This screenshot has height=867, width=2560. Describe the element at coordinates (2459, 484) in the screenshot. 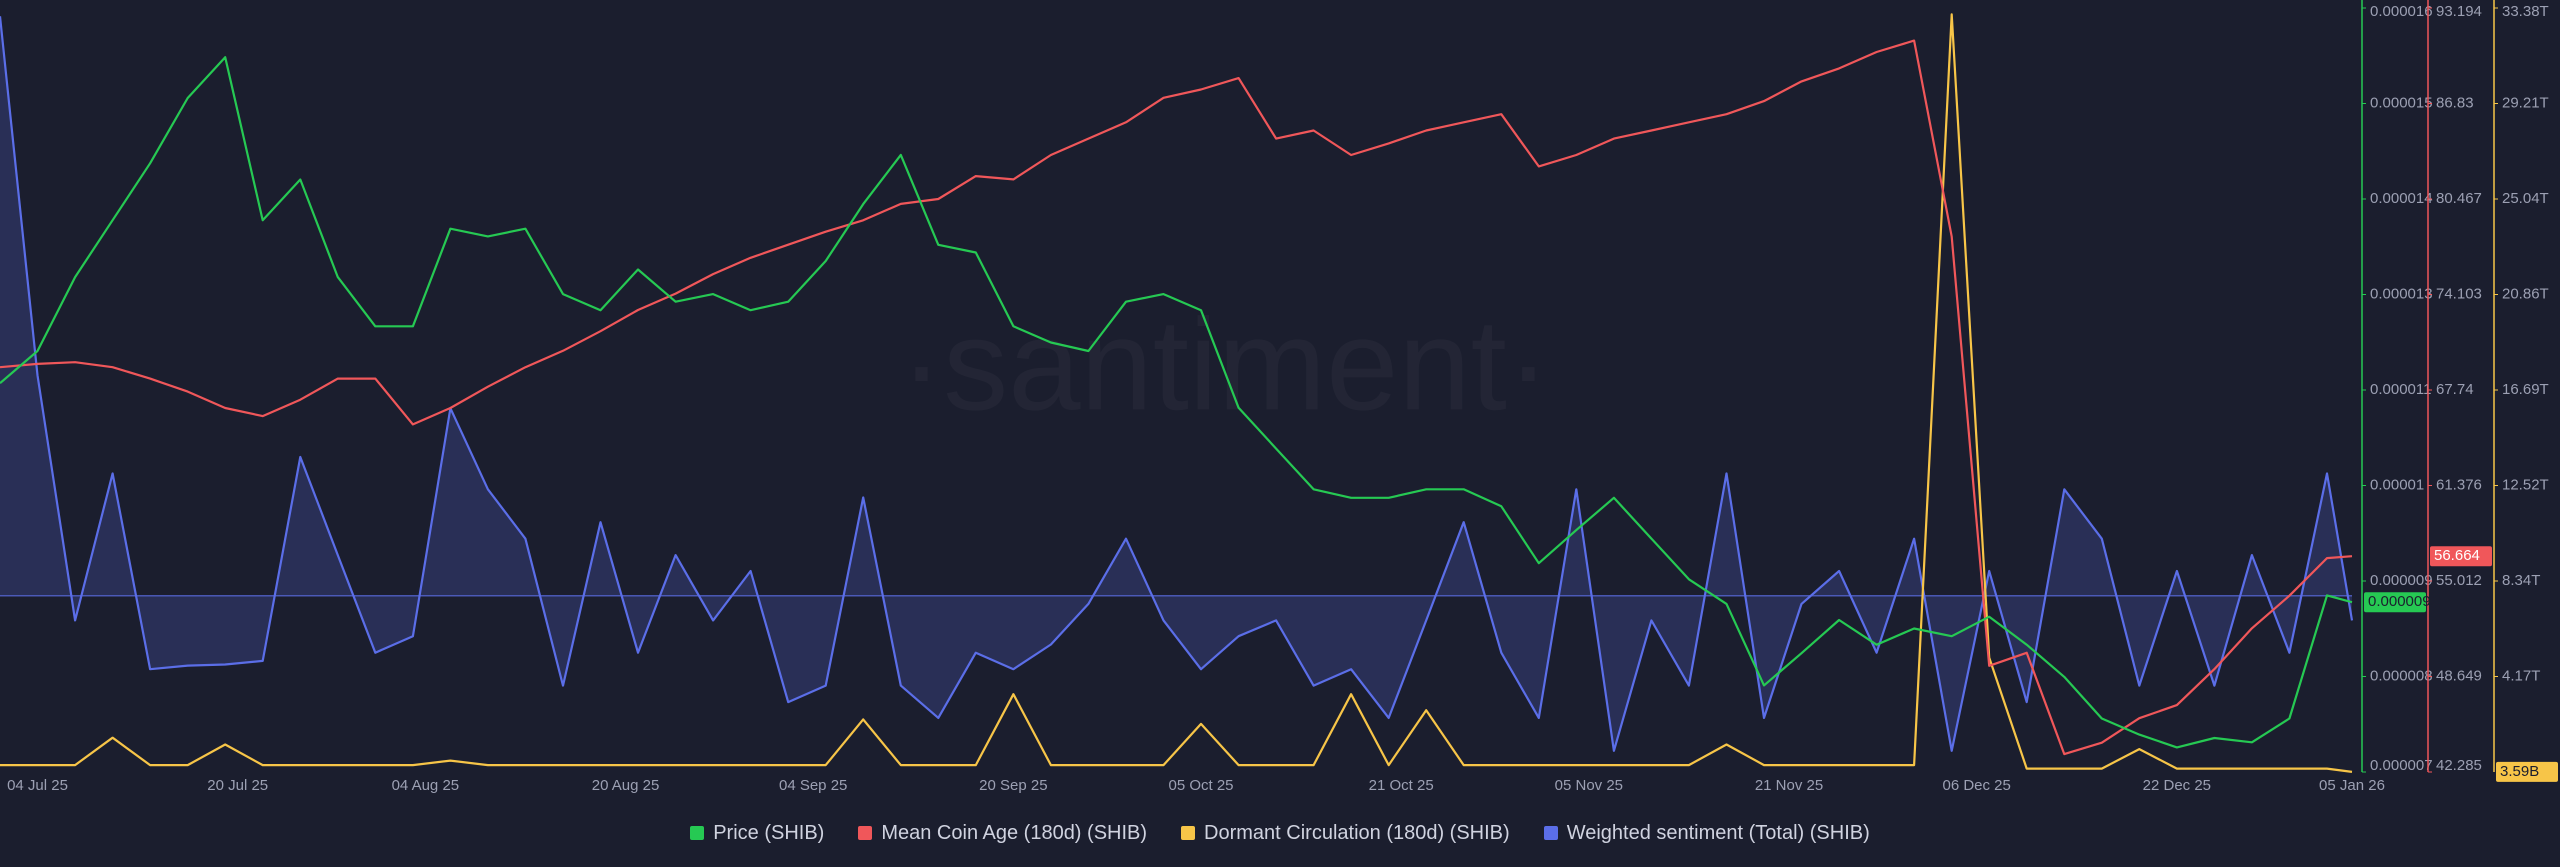

I see `y-tick-label: 61.376` at that location.